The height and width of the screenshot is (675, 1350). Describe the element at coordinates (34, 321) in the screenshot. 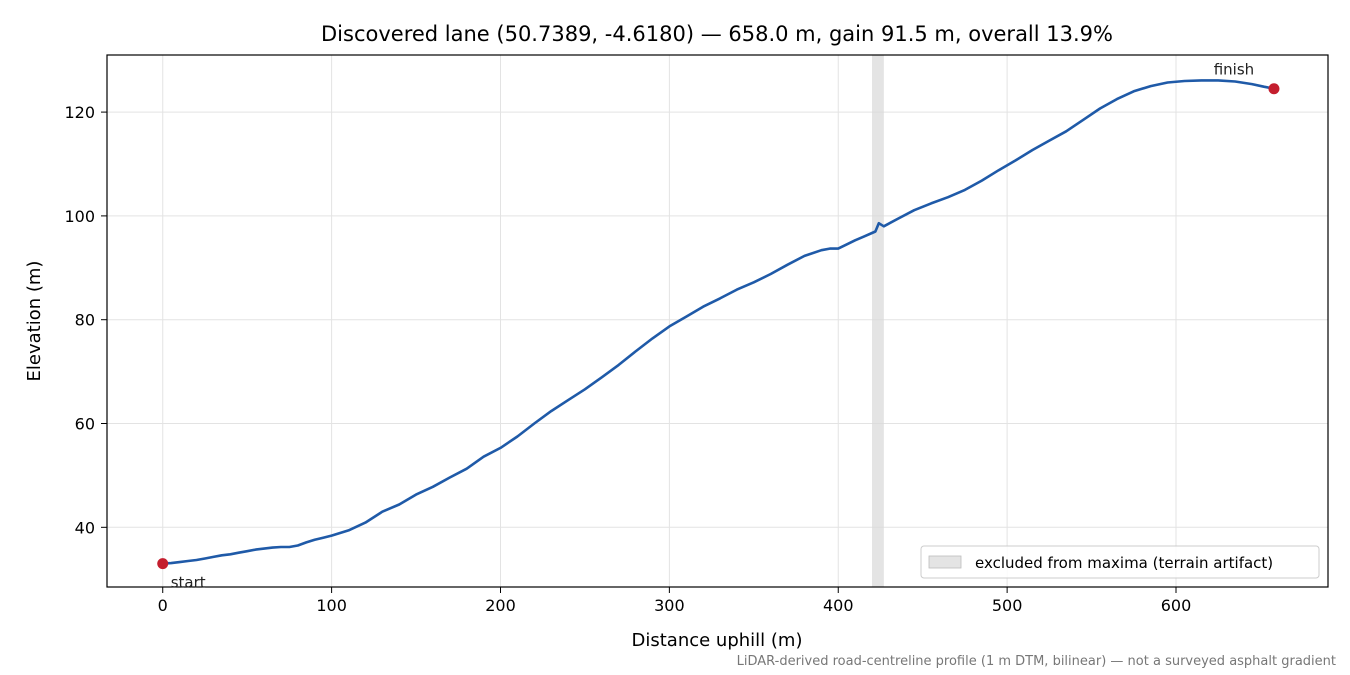

I see `y-axis-label: Elevation (m)` at that location.